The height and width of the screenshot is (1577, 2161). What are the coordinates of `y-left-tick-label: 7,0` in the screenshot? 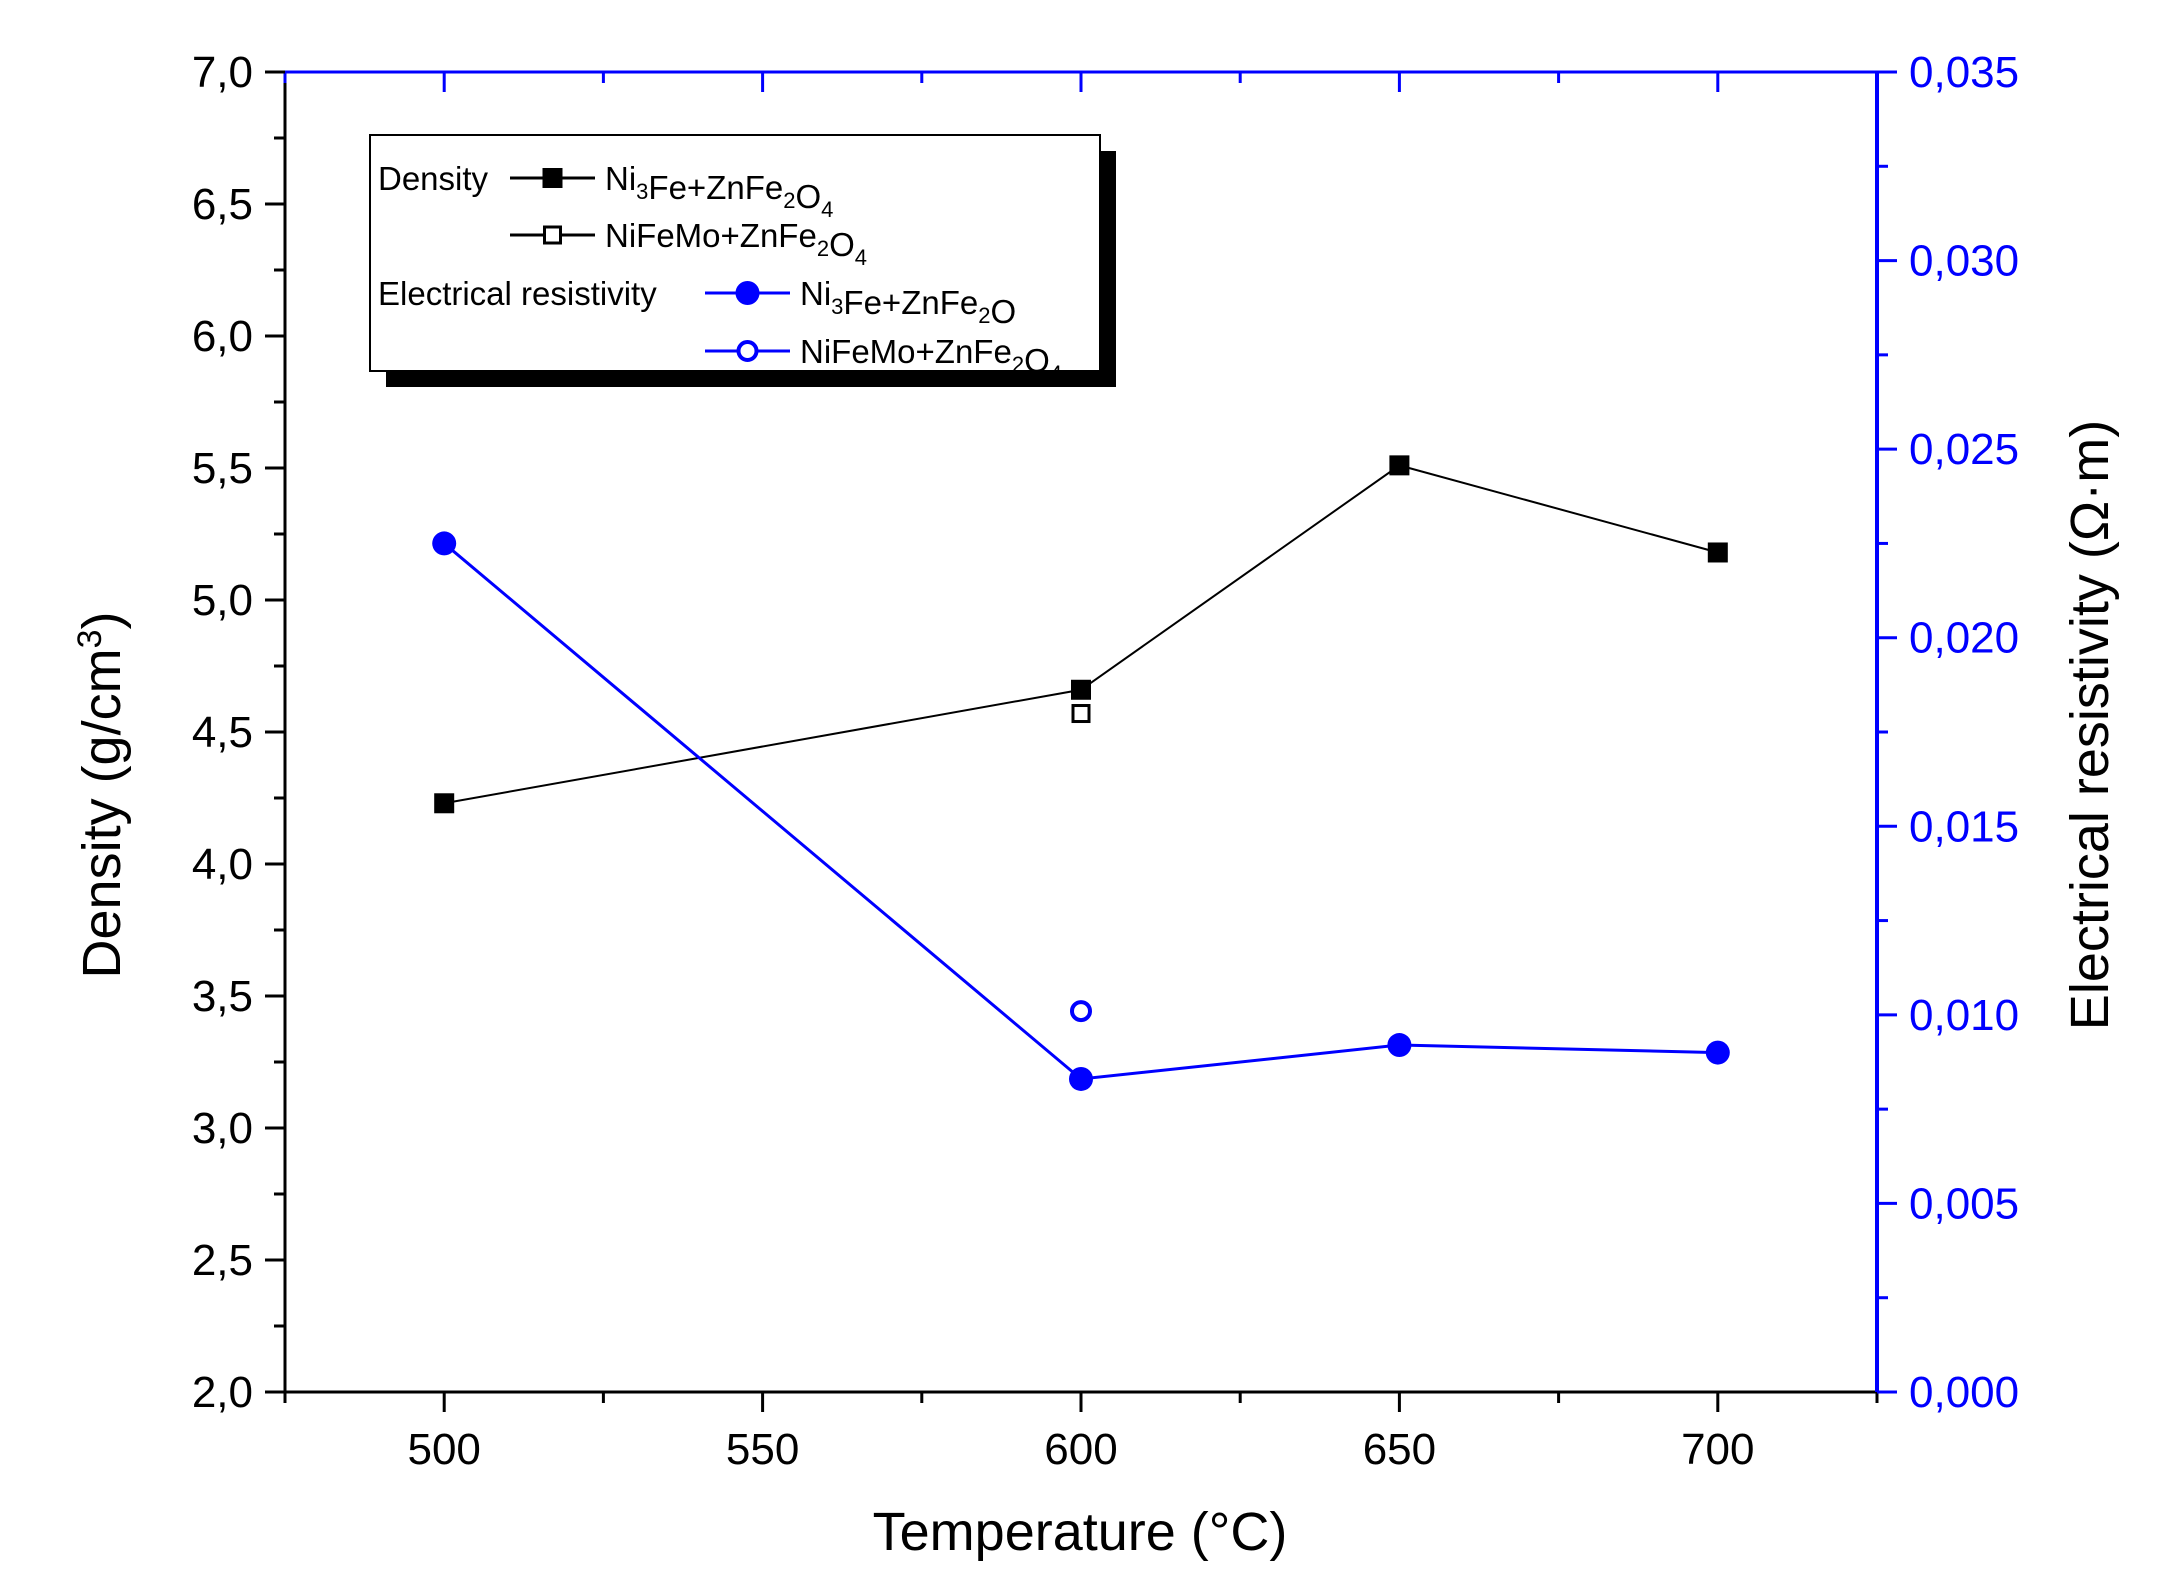 It's located at (222, 72).